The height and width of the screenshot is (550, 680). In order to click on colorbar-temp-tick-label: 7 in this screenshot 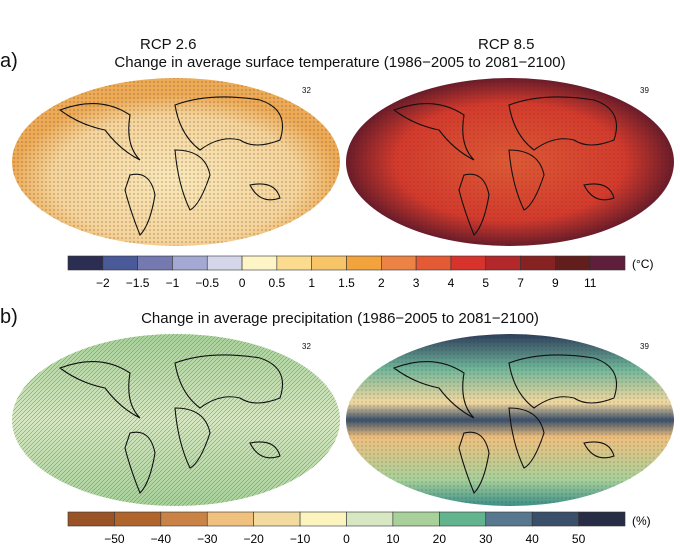, I will do `click(520, 283)`.